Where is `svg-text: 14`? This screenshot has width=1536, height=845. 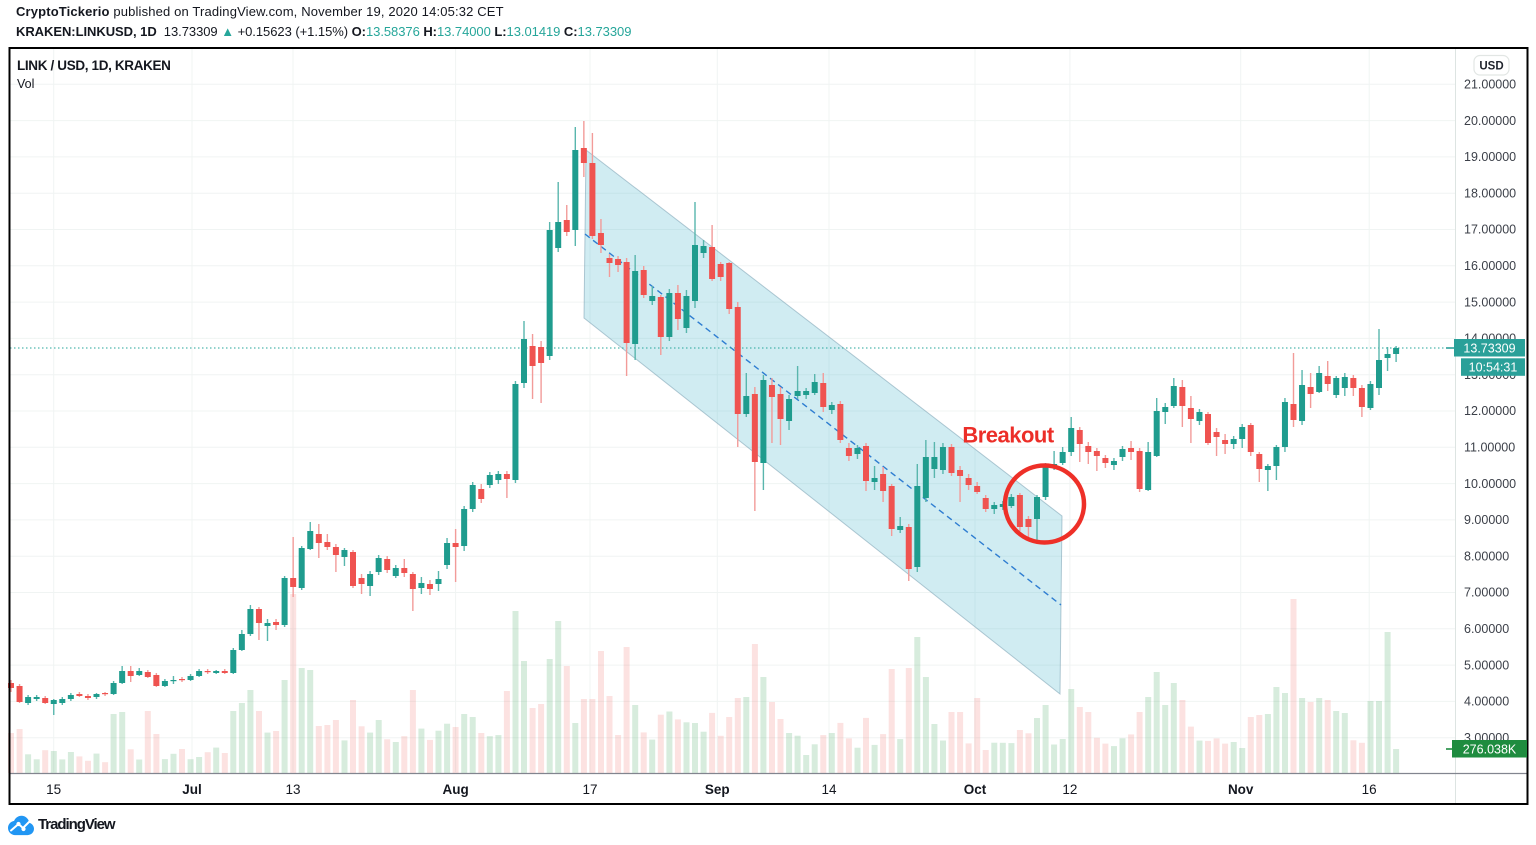 svg-text: 14 is located at coordinates (829, 789).